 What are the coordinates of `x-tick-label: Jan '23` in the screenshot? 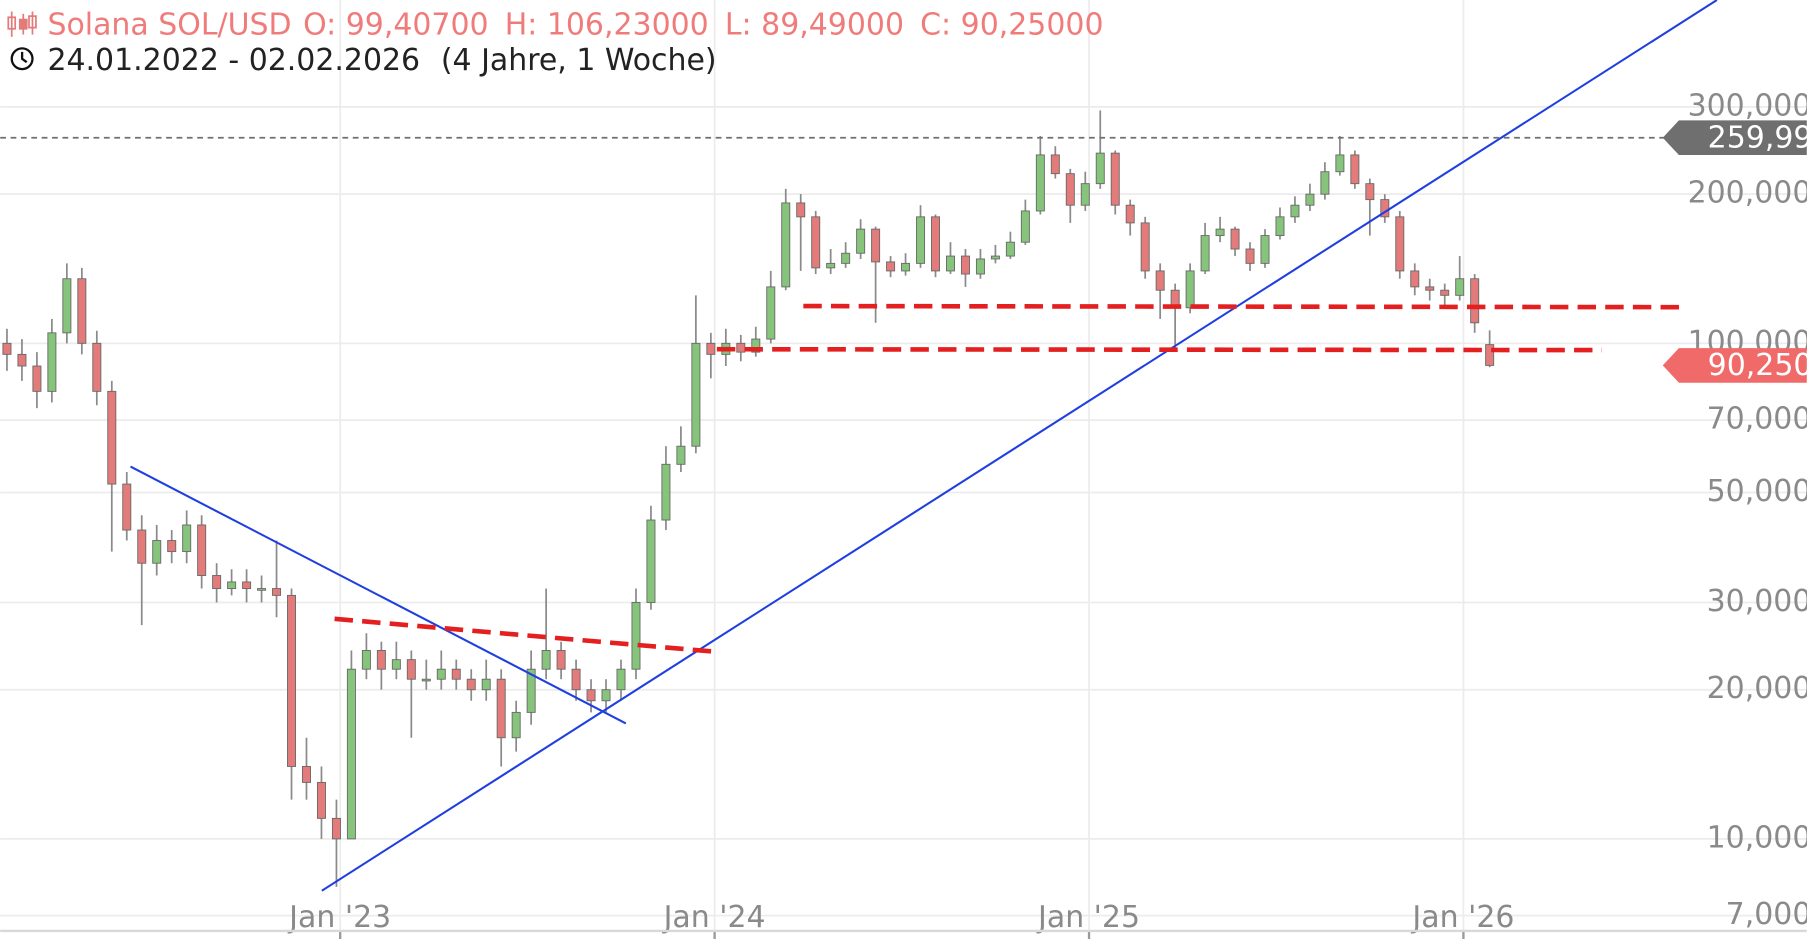 It's located at (339, 917).